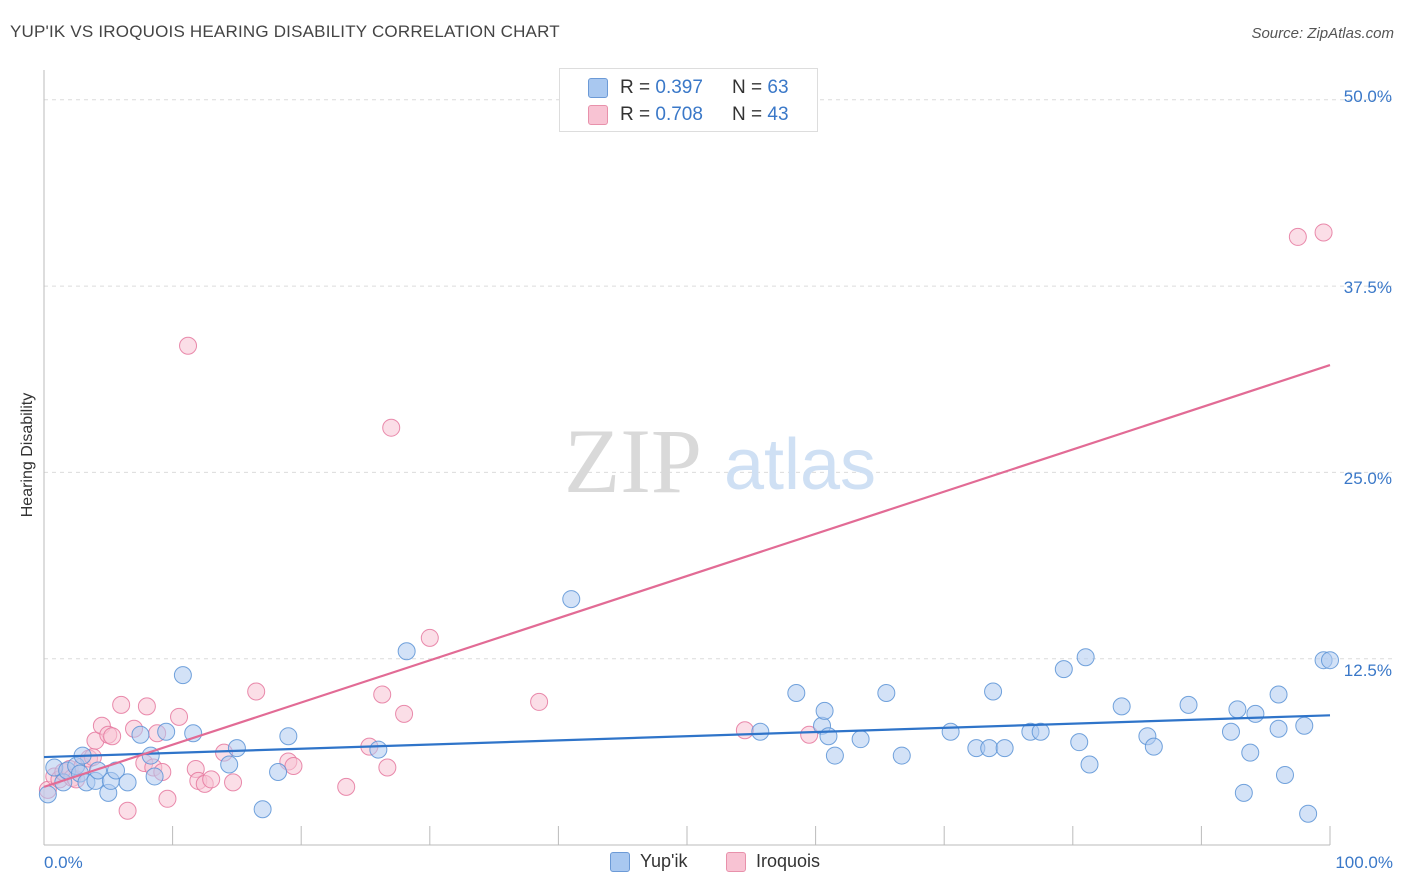  What do you see at coordinates (778, 87) in the screenshot?
I see `n-value-yupik: 63` at bounding box center [778, 87].